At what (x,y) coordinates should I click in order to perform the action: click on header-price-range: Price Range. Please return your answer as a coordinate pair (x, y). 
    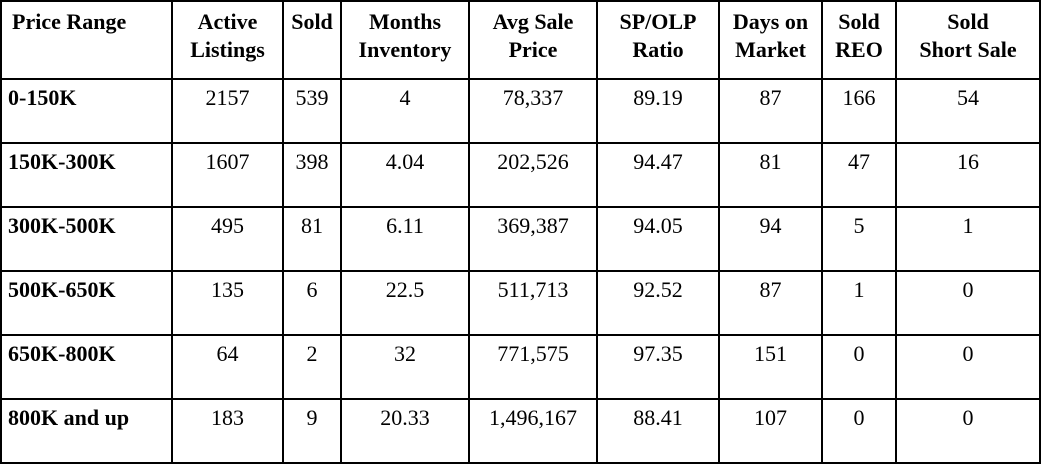
    Looking at the image, I should click on (86, 40).